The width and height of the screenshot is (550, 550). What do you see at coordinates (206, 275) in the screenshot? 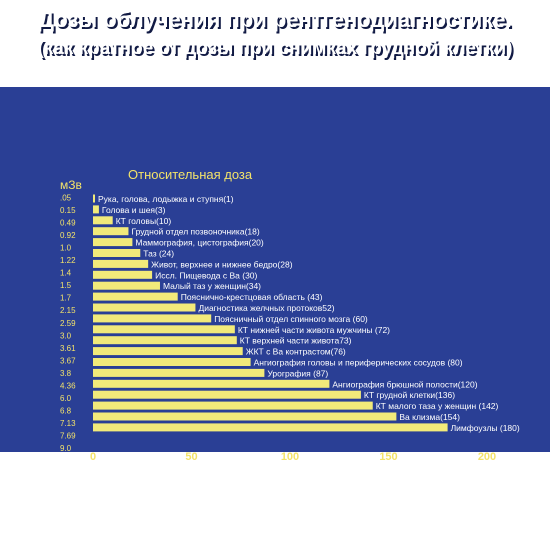
I see `bar-label: Иссл. Пищевода с Ва (30)` at bounding box center [206, 275].